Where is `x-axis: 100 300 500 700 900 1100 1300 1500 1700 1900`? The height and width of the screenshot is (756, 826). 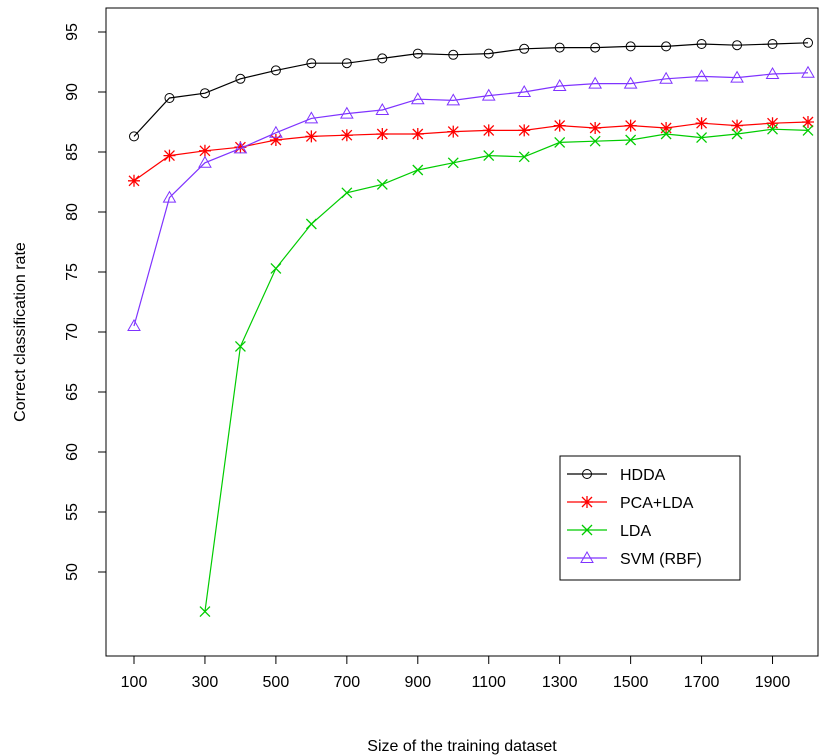 x-axis: 100 300 500 700 900 1100 1300 1500 1700 1900 is located at coordinates (456, 673).